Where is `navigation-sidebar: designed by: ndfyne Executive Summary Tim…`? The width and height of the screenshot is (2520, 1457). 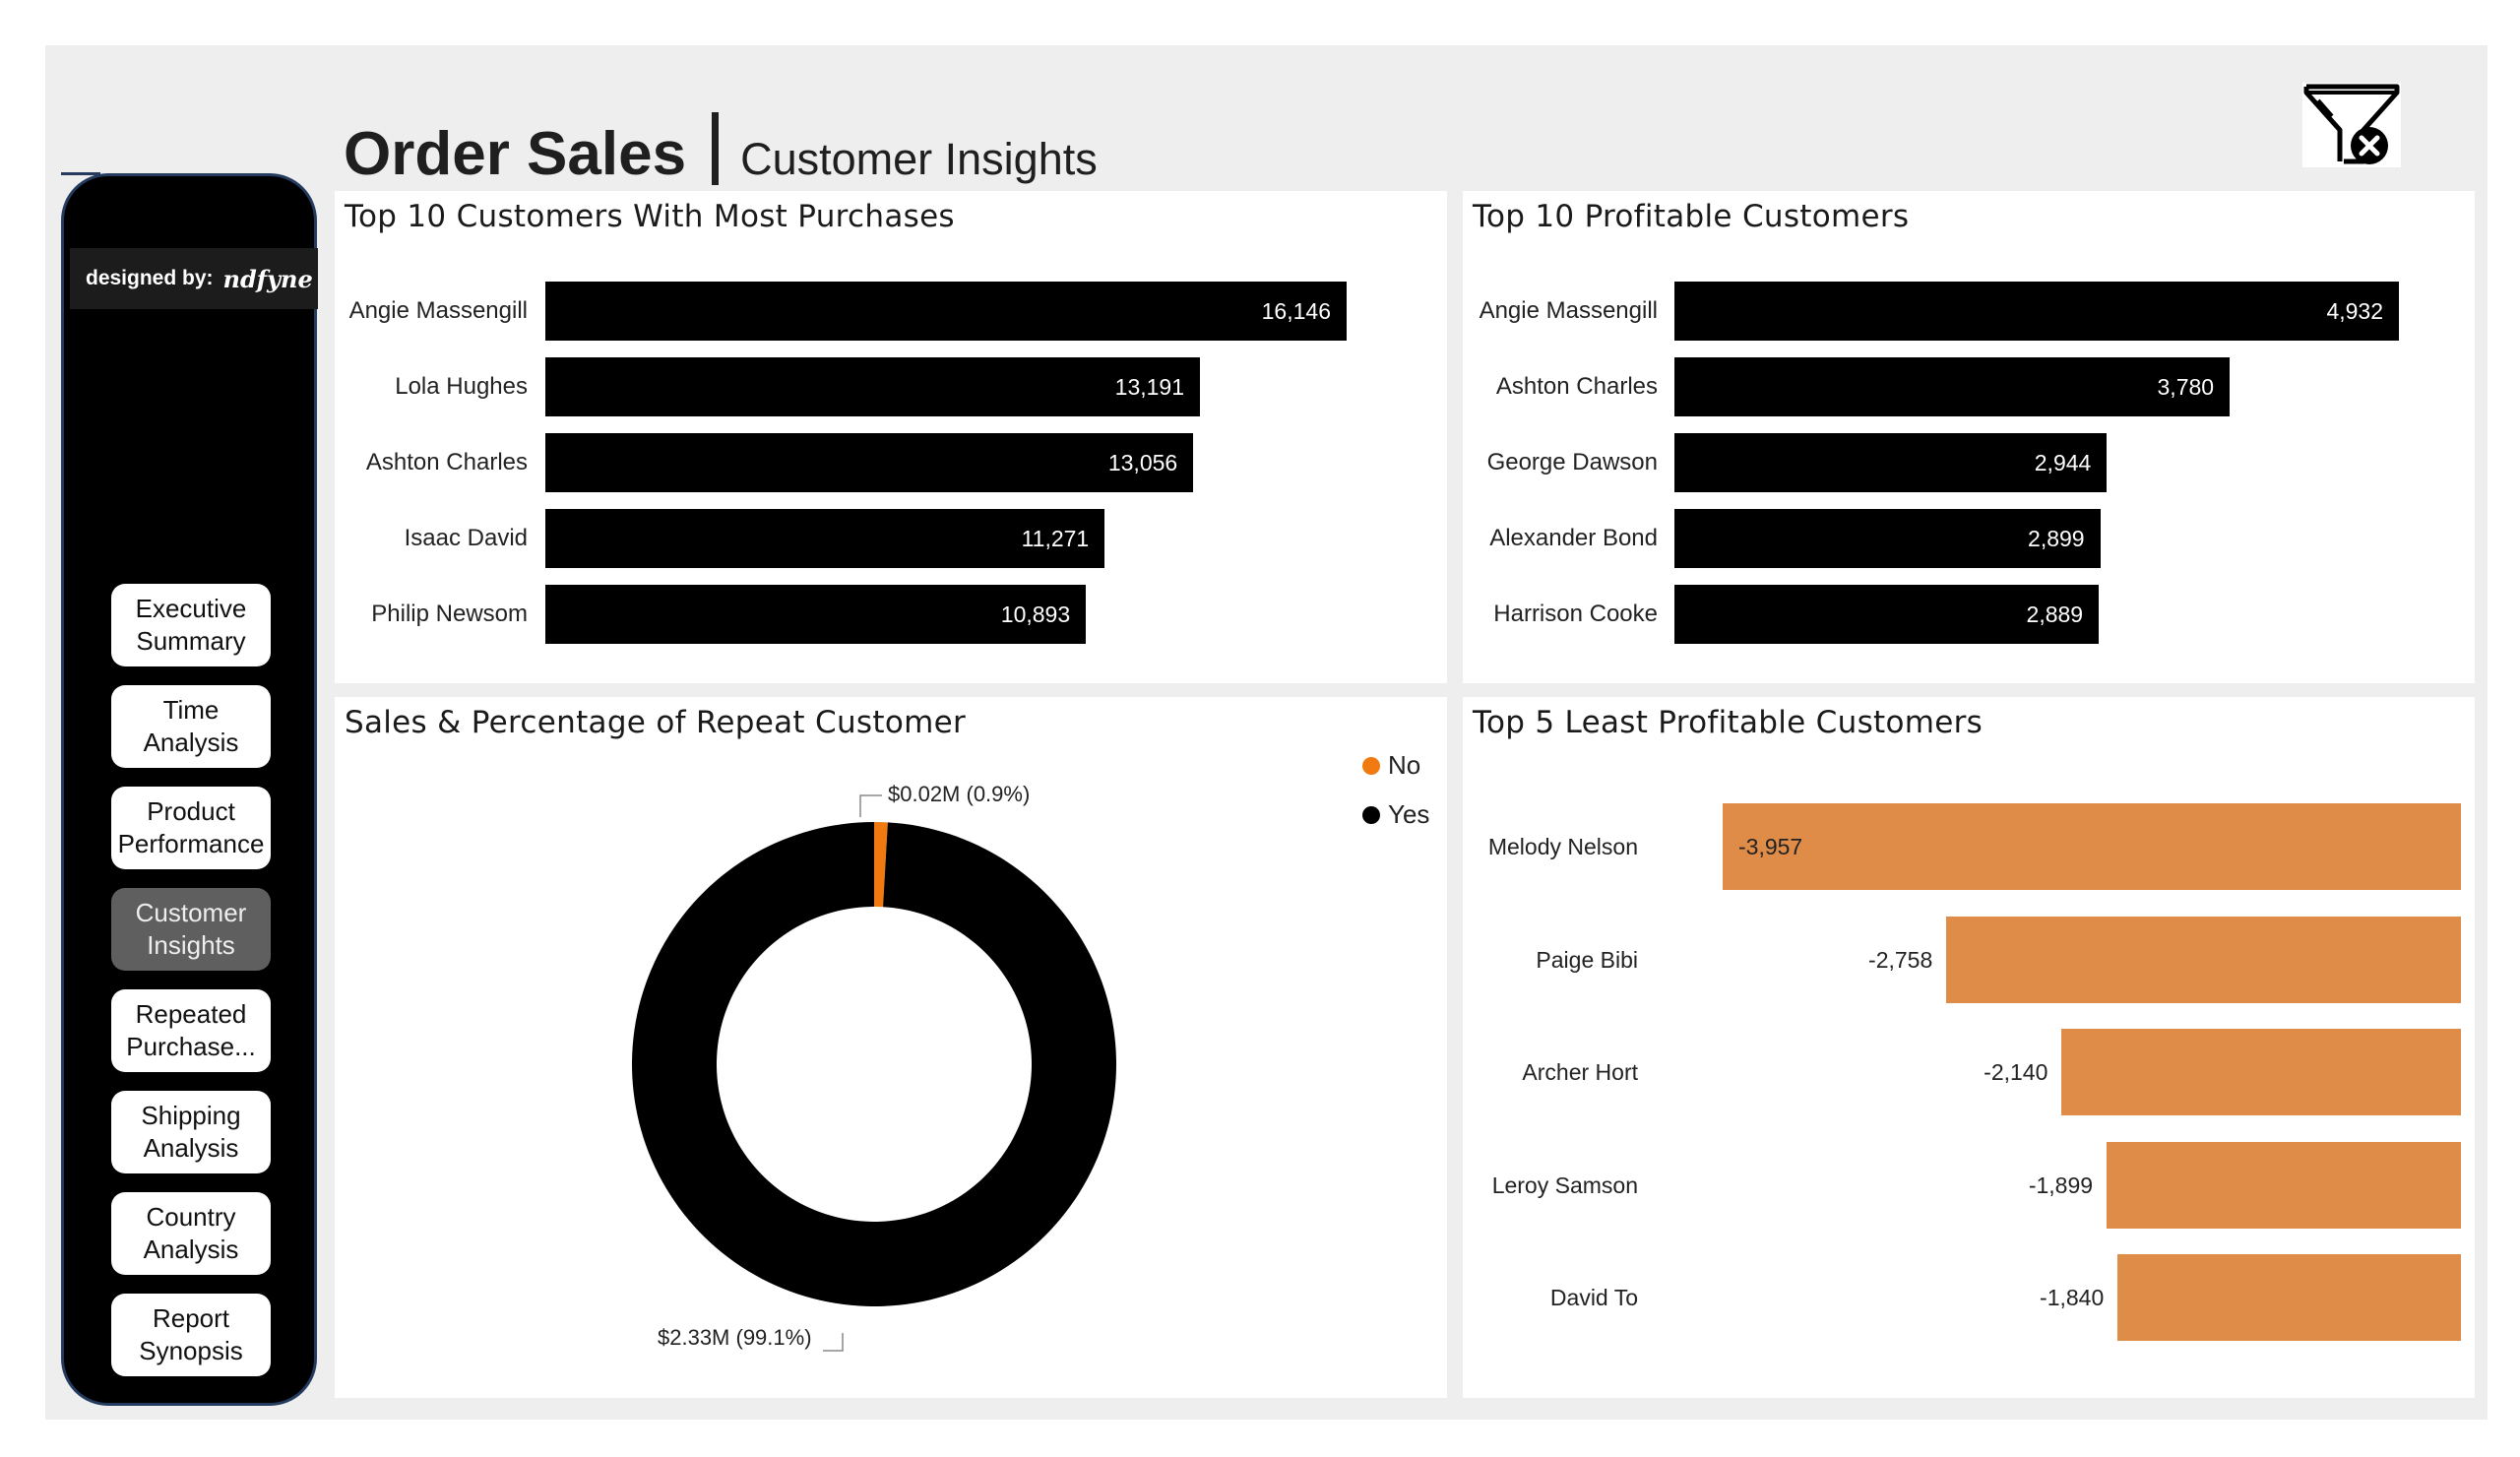 navigation-sidebar: designed by: ndfyne Executive Summary Tim… is located at coordinates (189, 789).